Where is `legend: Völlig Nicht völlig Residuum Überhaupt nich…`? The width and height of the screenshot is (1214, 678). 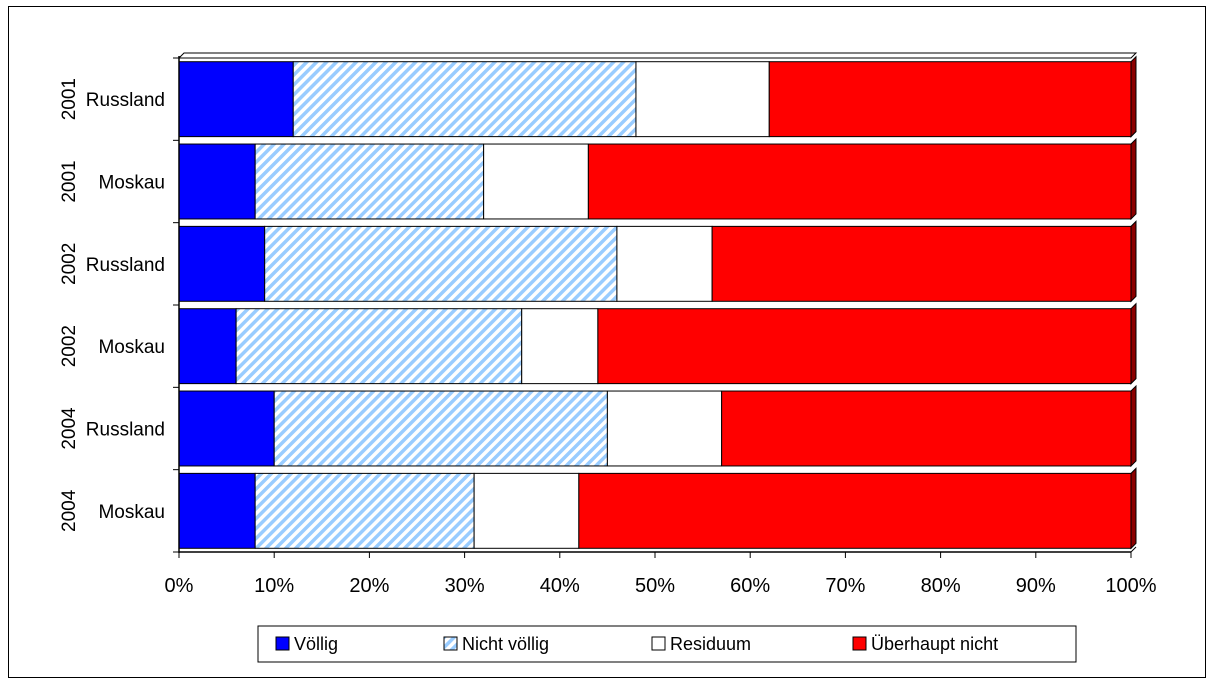 legend: Völlig Nicht völlig Residuum Überhaupt nich… is located at coordinates (667, 644).